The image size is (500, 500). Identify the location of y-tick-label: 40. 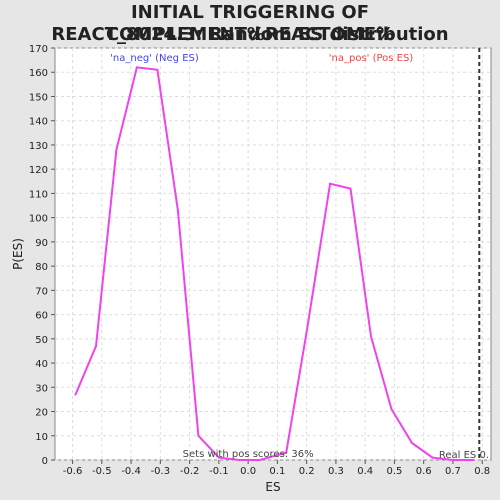
(41, 364).